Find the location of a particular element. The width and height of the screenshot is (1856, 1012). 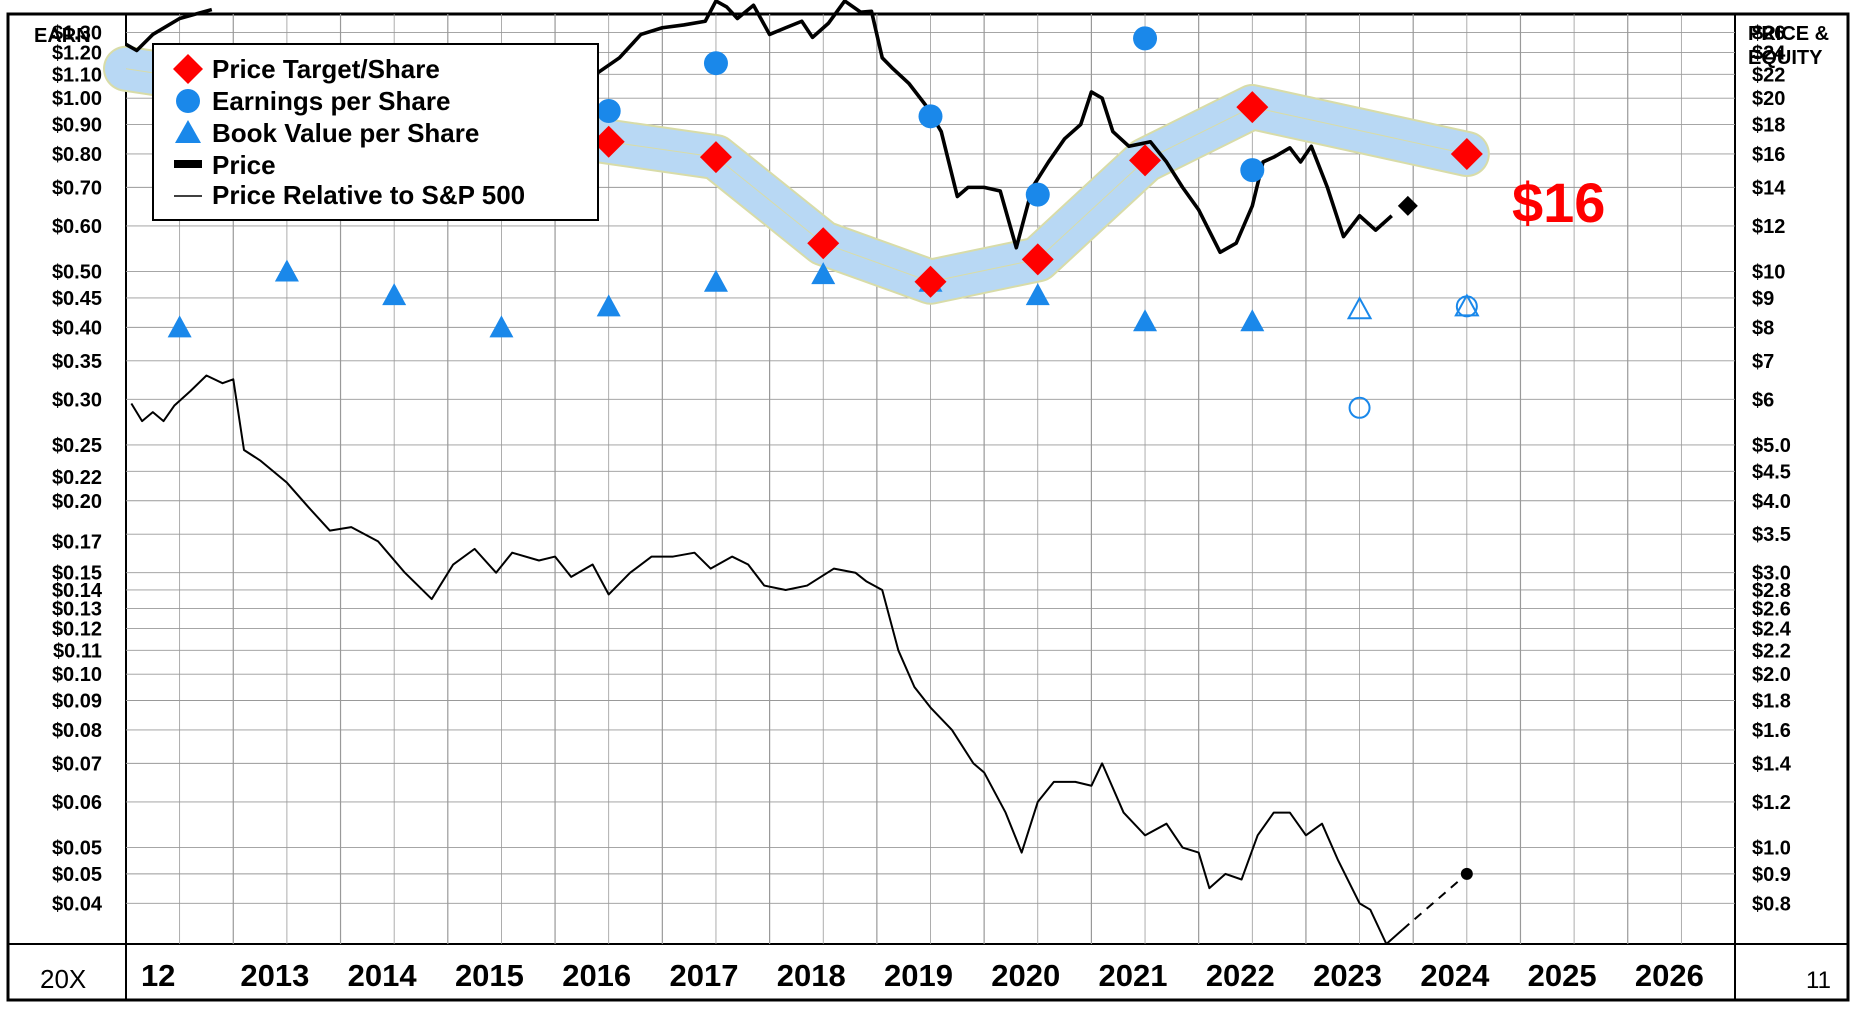

left-tick-label: $0.45 is located at coordinates (77, 299).